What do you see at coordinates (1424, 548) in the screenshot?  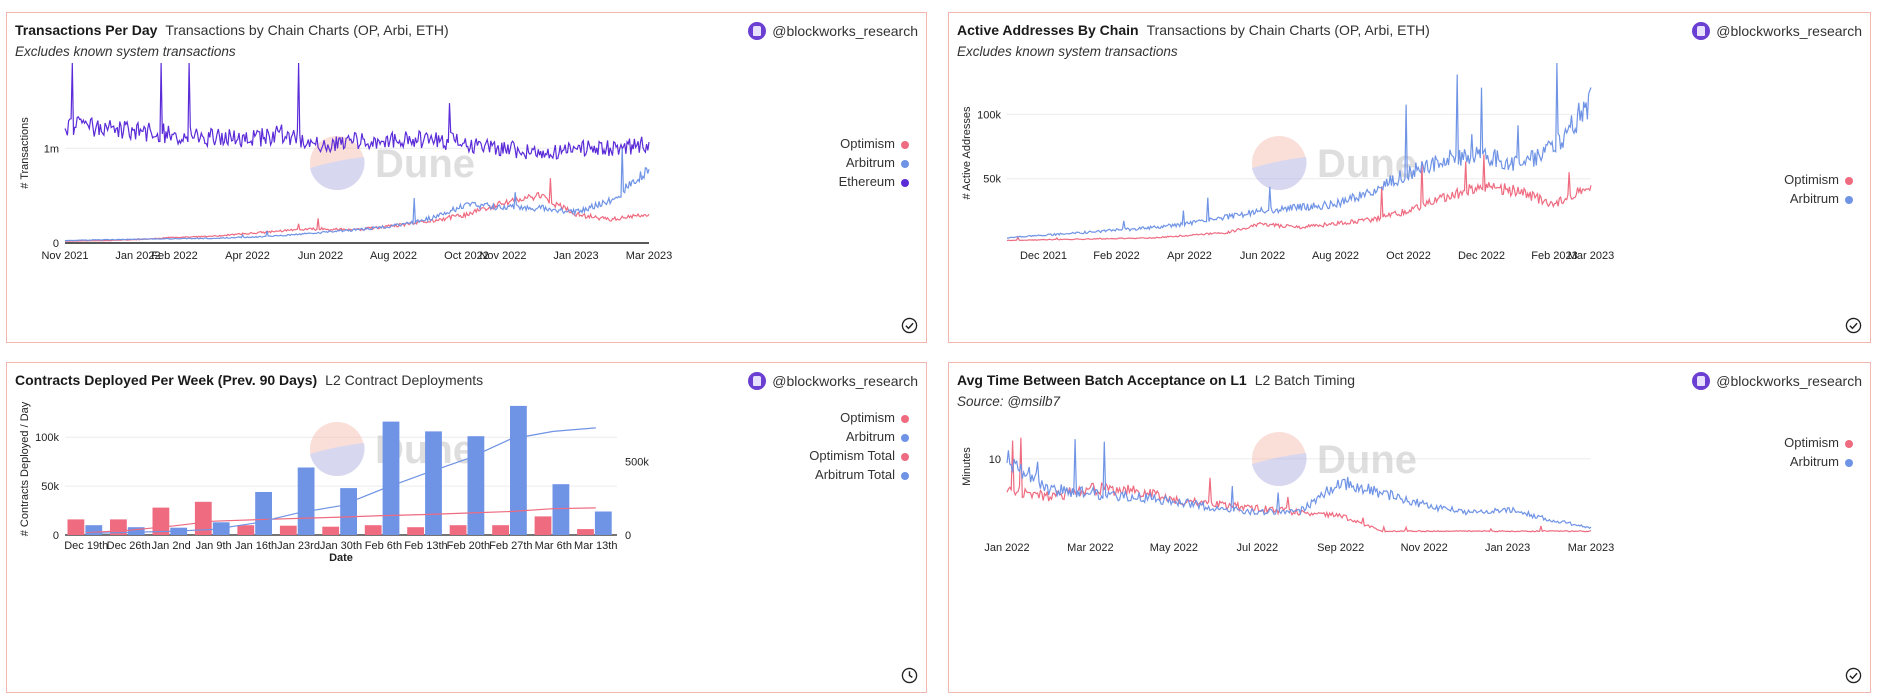 I see `x-tick-label: Nov 2022` at bounding box center [1424, 548].